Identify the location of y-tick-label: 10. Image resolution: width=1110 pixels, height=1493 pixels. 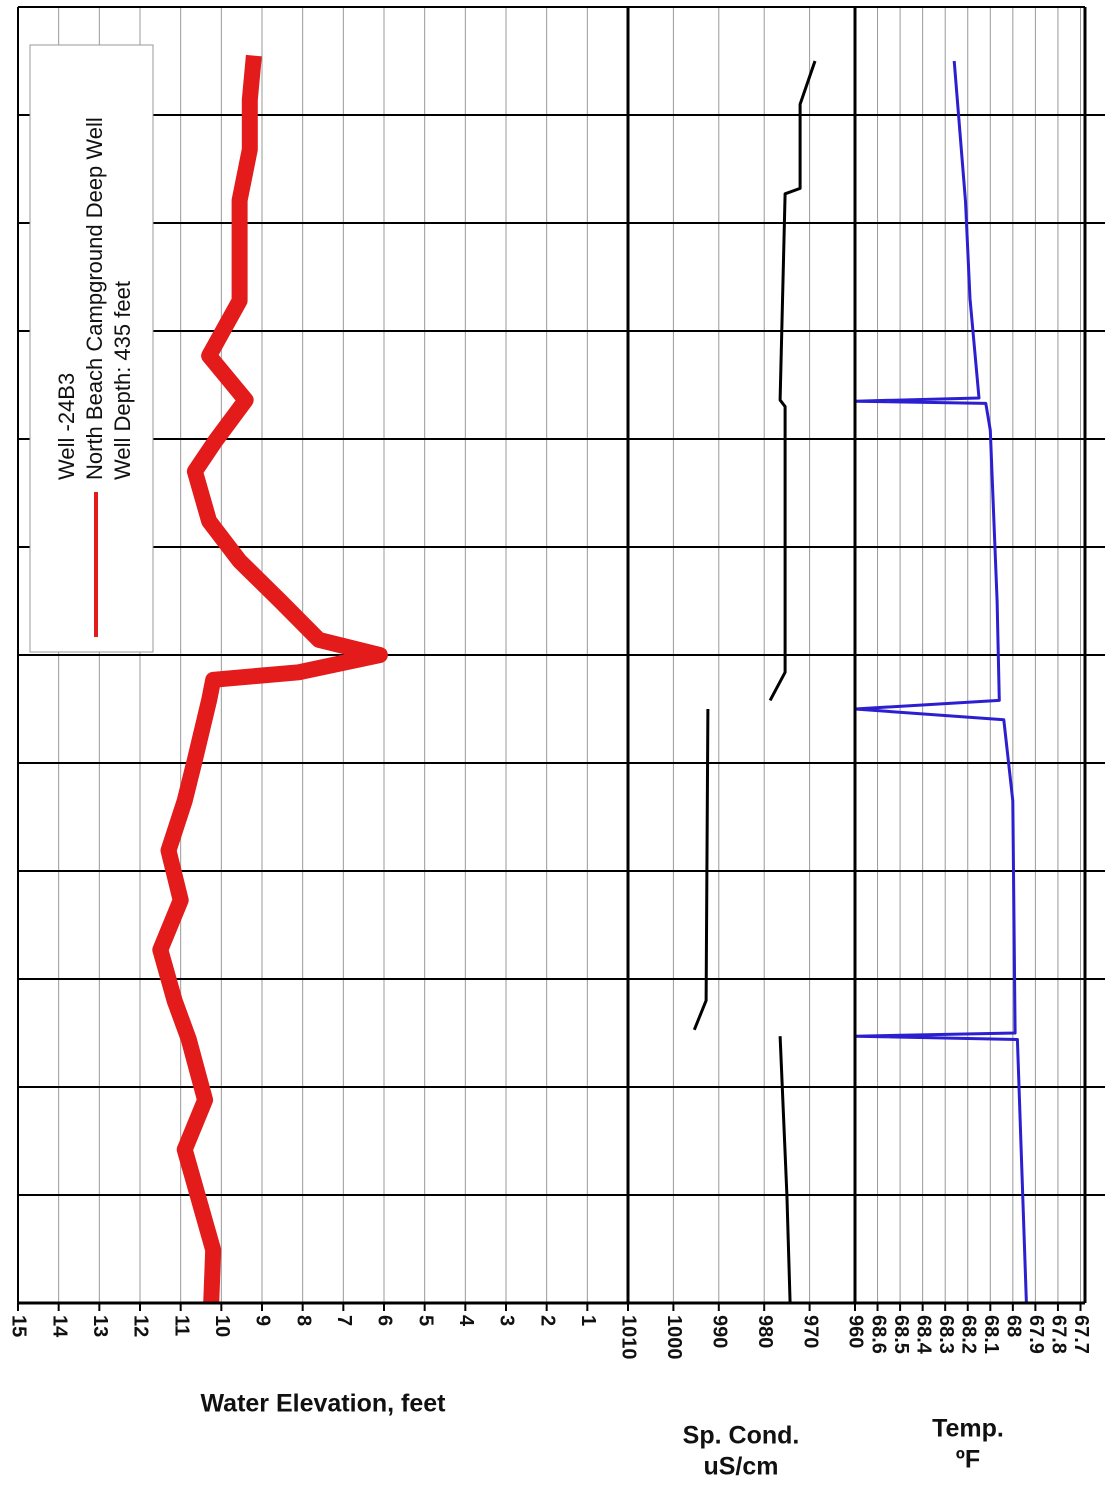
(222, 1326).